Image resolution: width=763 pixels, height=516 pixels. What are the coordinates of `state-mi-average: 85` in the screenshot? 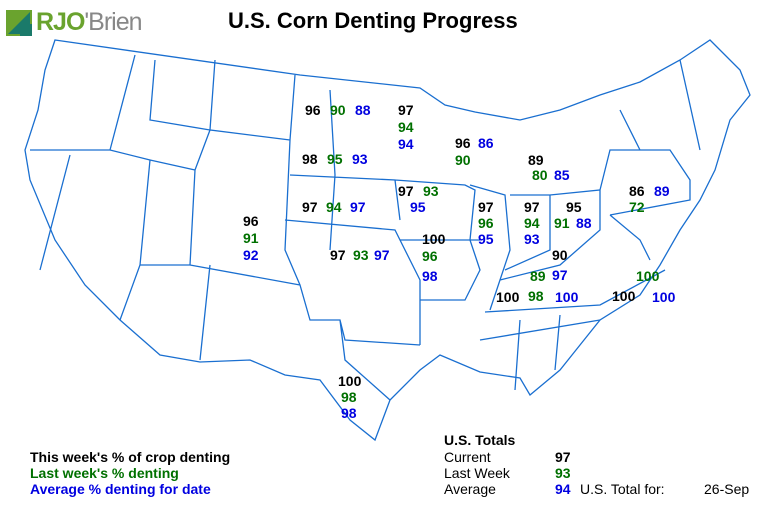 It's located at (562, 175).